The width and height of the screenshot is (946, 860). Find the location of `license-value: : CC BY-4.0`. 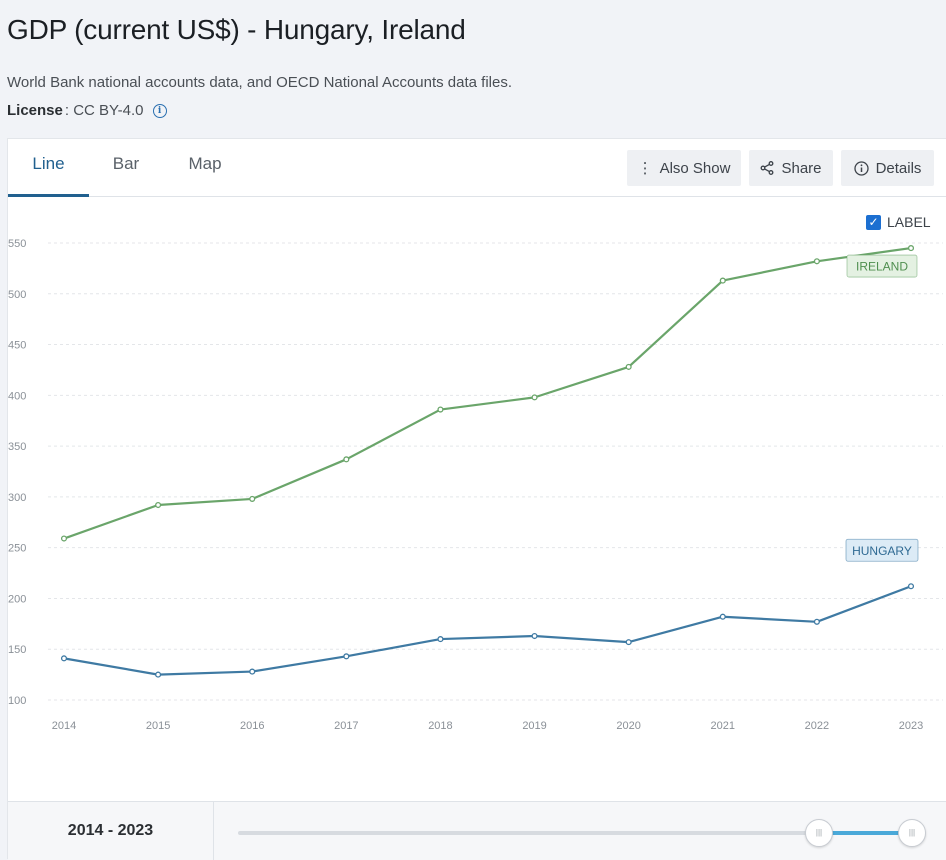

license-value: : CC BY-4.0 is located at coordinates (104, 110).